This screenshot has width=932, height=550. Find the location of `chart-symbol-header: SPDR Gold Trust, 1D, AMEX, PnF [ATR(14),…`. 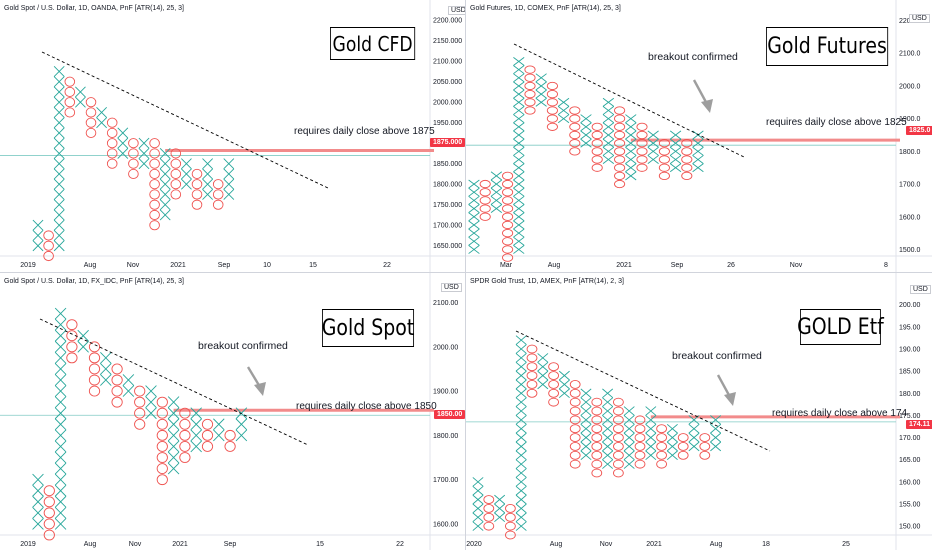

chart-symbol-header: SPDR Gold Trust, 1D, AMEX, PnF [ATR(14),… is located at coordinates (547, 281).